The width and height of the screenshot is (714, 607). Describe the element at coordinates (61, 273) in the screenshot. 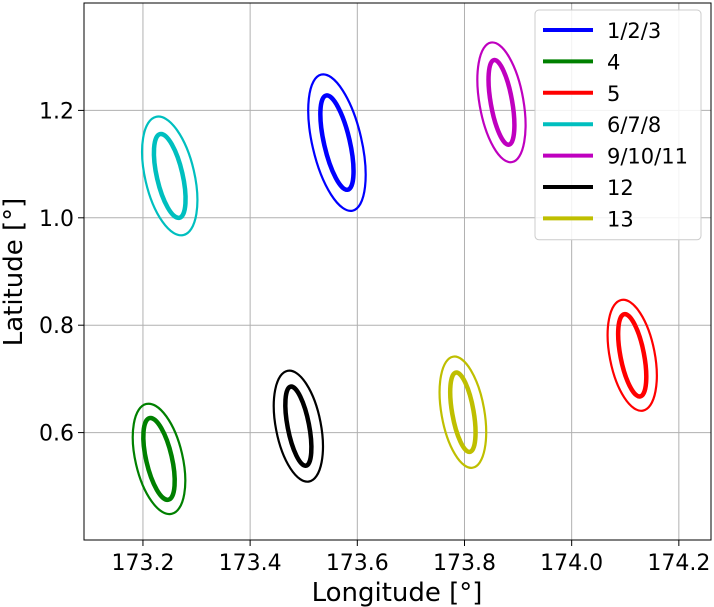

I see `y-axis-ticks: 0.6 0.8 1.0 1.2` at that location.